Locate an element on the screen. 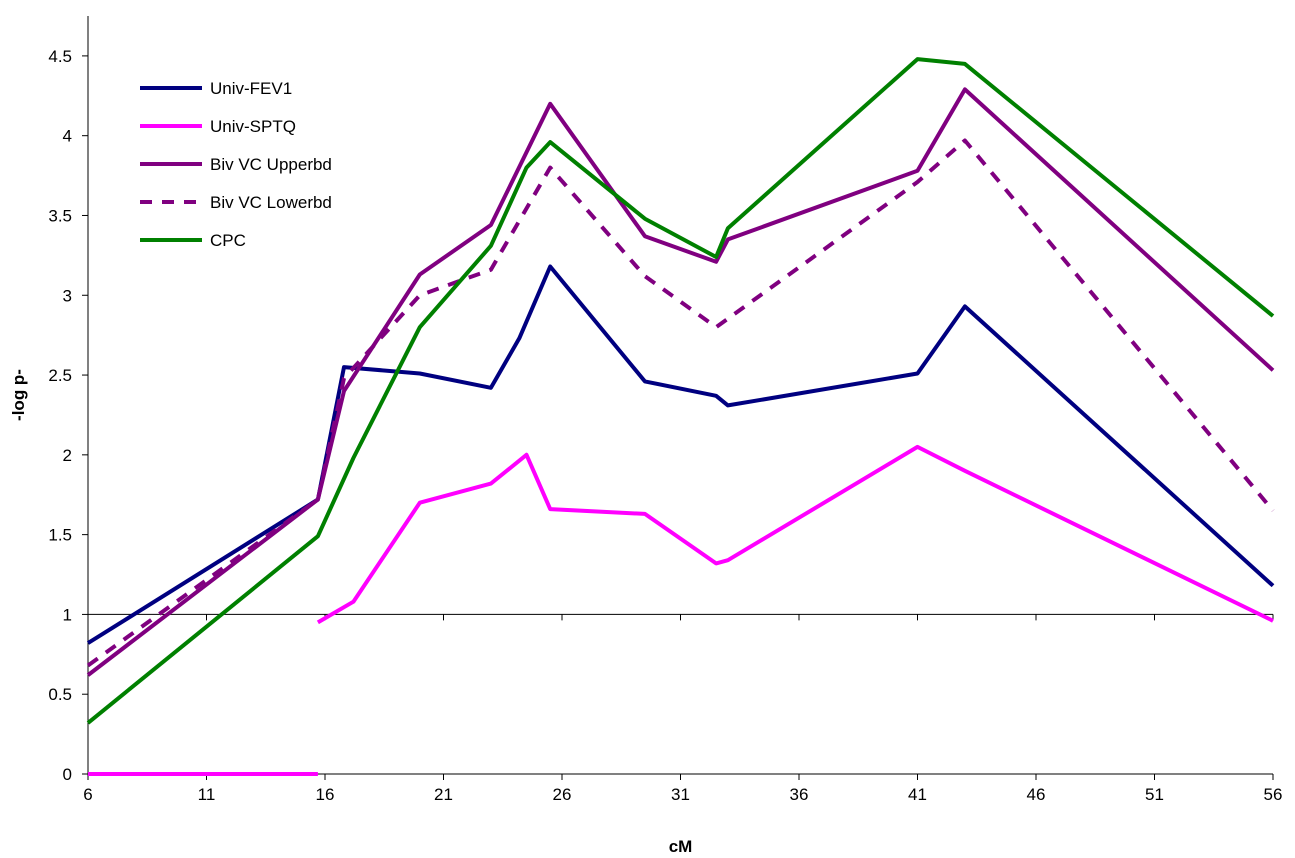  legend-label: Univ-FEV1 is located at coordinates (251, 88).